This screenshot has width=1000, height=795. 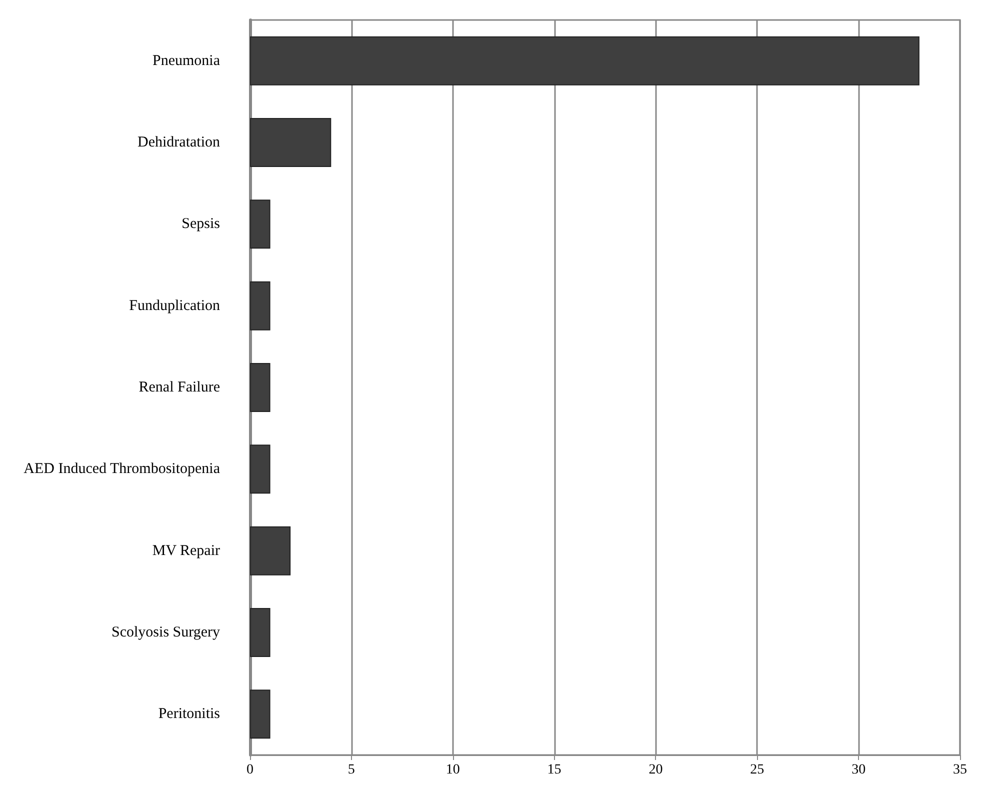 I want to click on y-tick-label: Scolyosis Surgery, so click(x=166, y=632).